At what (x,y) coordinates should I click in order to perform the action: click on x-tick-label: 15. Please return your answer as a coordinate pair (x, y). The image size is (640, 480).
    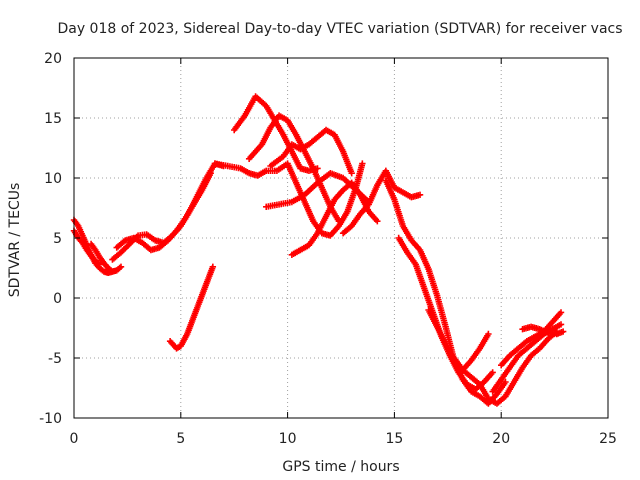
    Looking at the image, I should click on (394, 439).